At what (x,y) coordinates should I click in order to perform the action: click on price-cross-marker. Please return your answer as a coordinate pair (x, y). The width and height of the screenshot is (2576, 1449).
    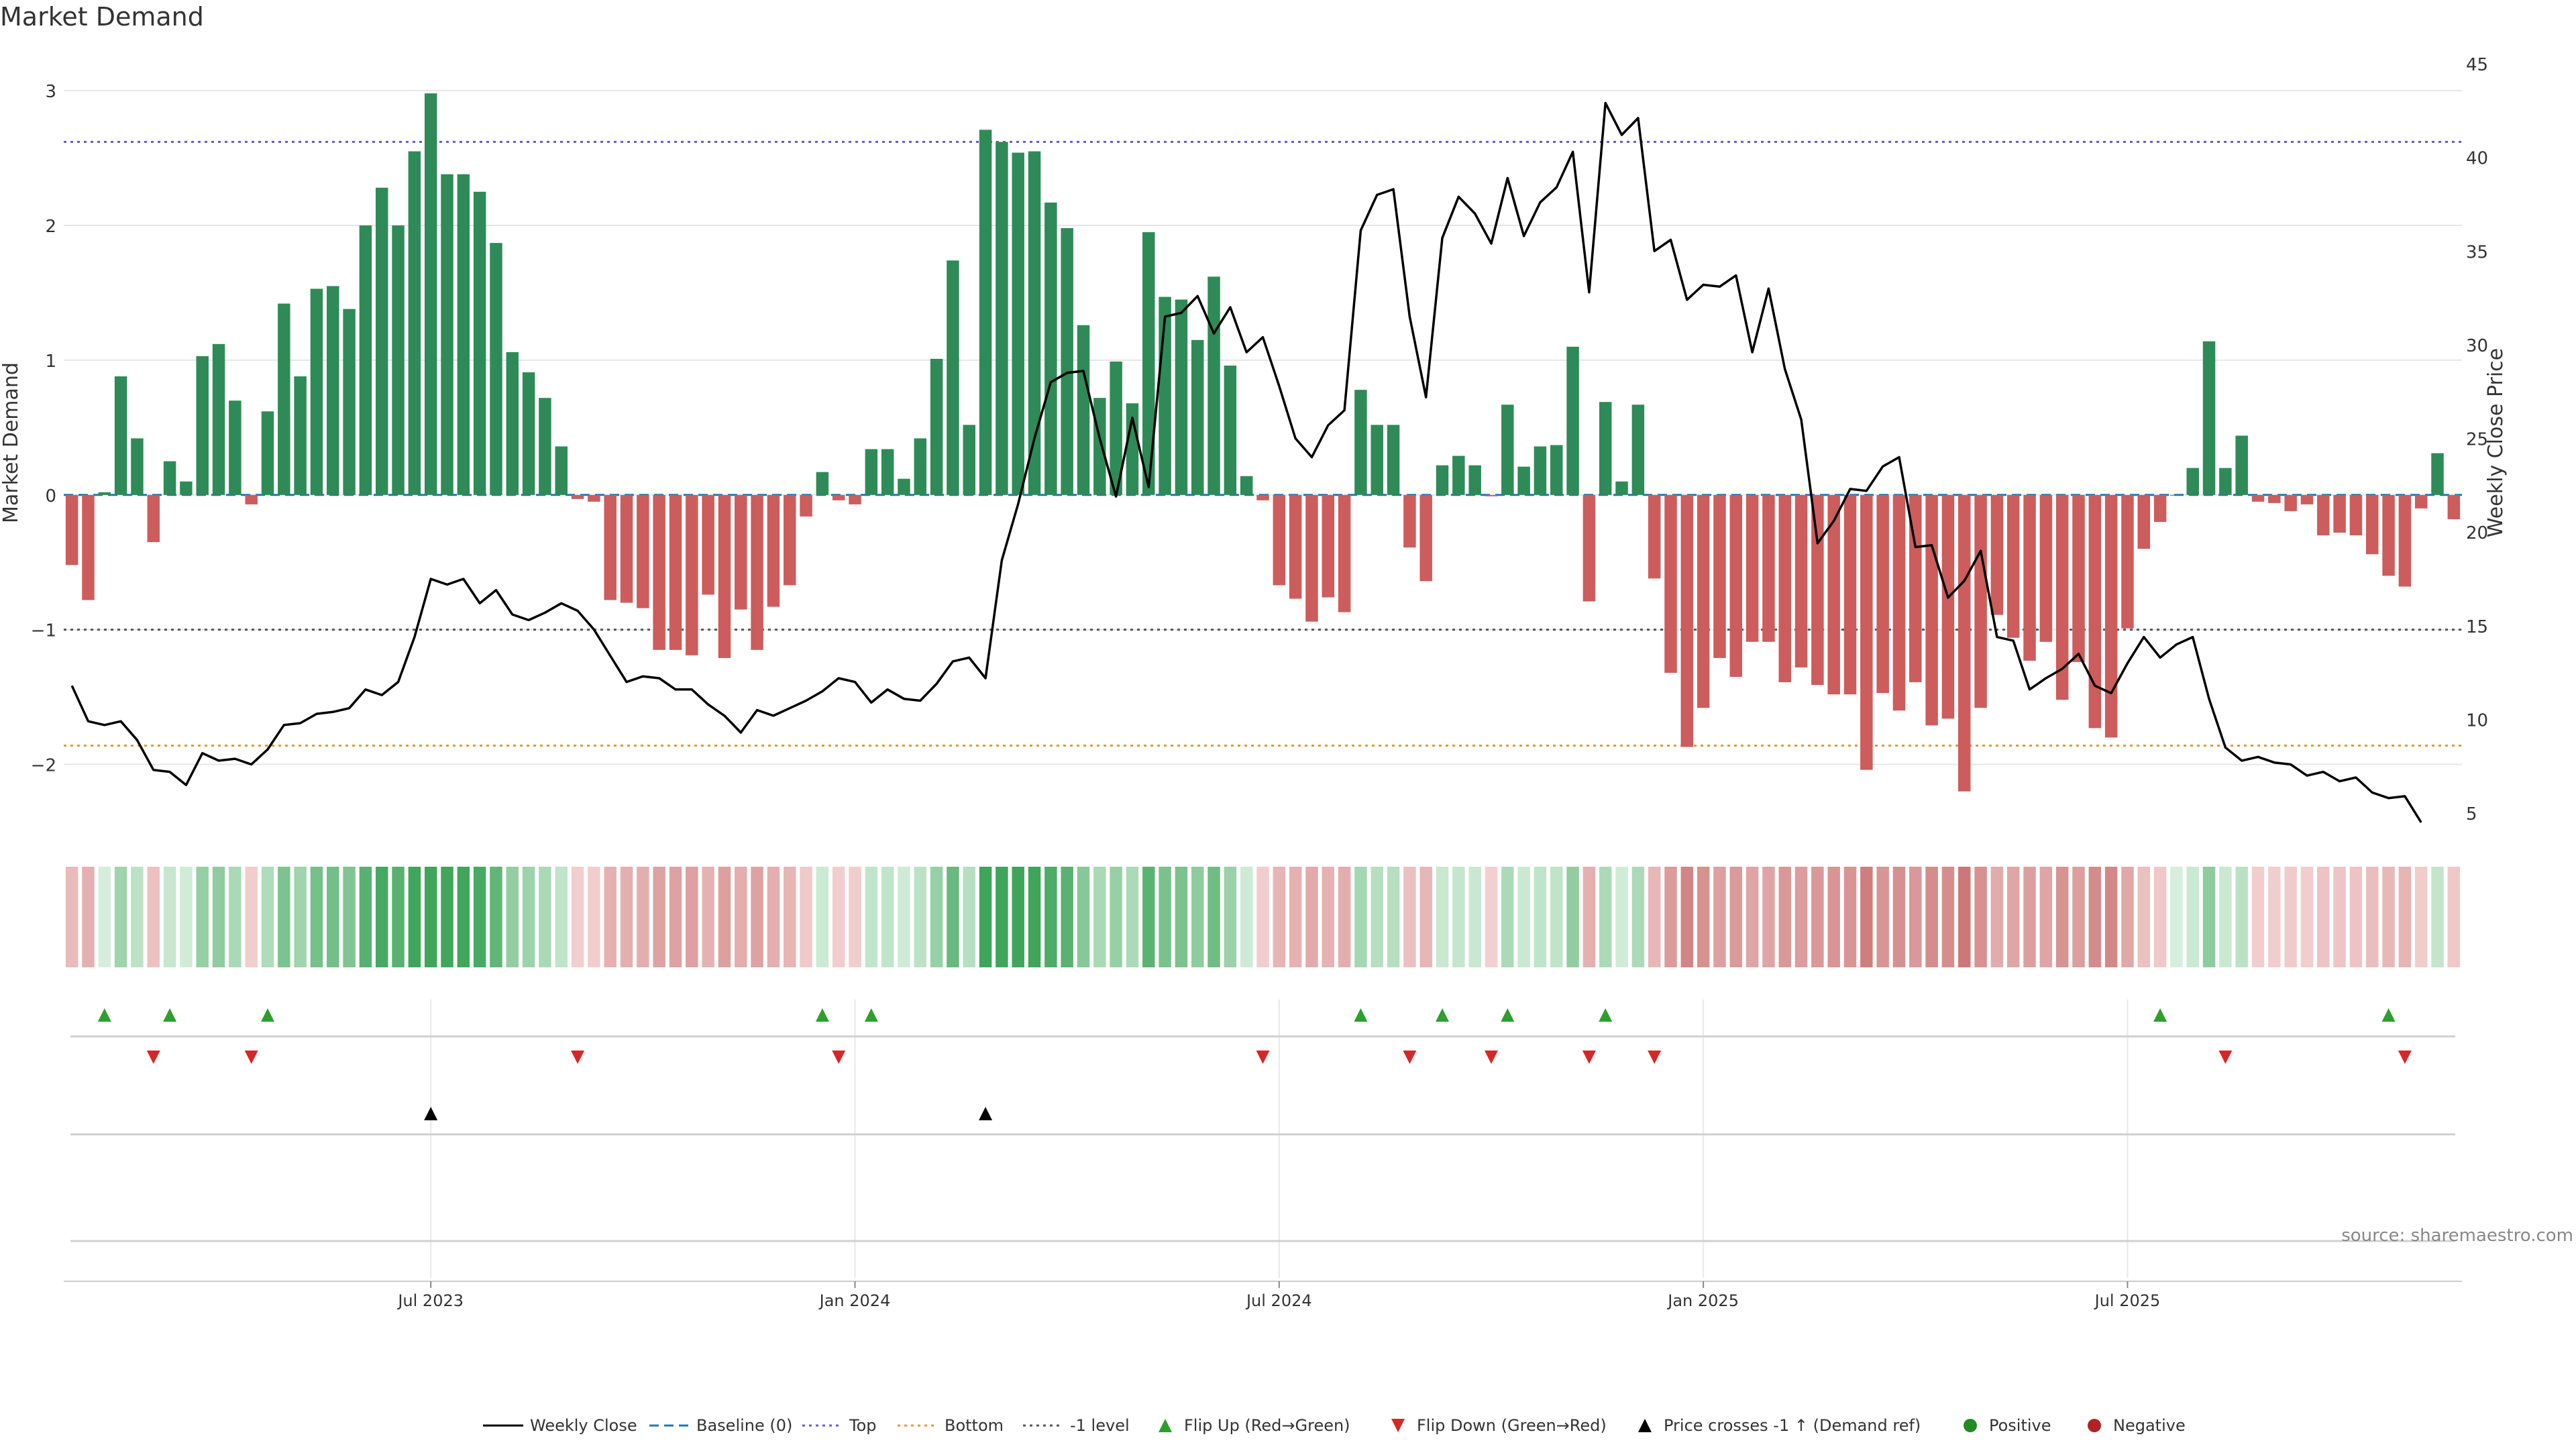
    Looking at the image, I should click on (431, 1113).